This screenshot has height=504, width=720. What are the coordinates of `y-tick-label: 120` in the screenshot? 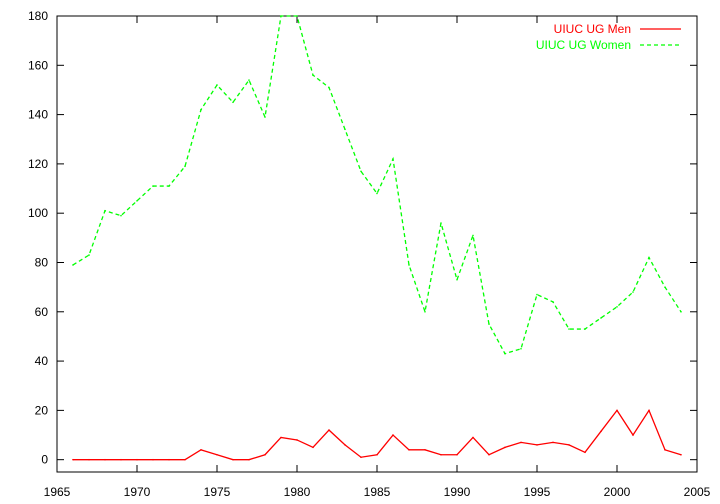 It's located at (38, 164).